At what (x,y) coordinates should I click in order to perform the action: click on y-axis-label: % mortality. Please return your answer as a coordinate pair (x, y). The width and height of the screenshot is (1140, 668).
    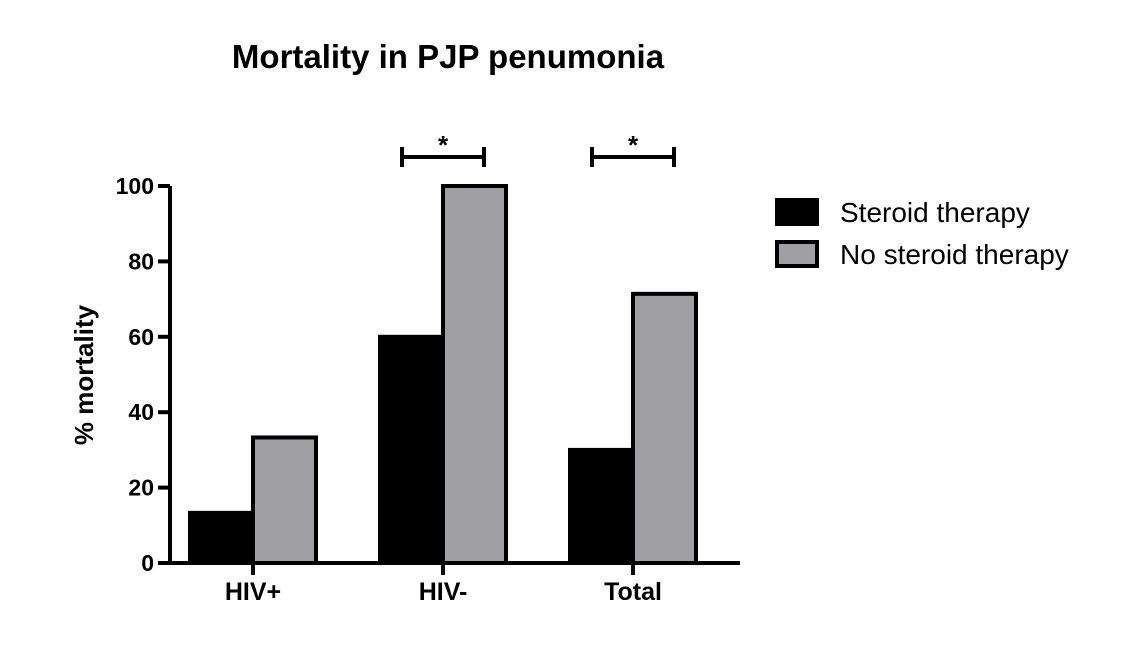
    Looking at the image, I should click on (84, 374).